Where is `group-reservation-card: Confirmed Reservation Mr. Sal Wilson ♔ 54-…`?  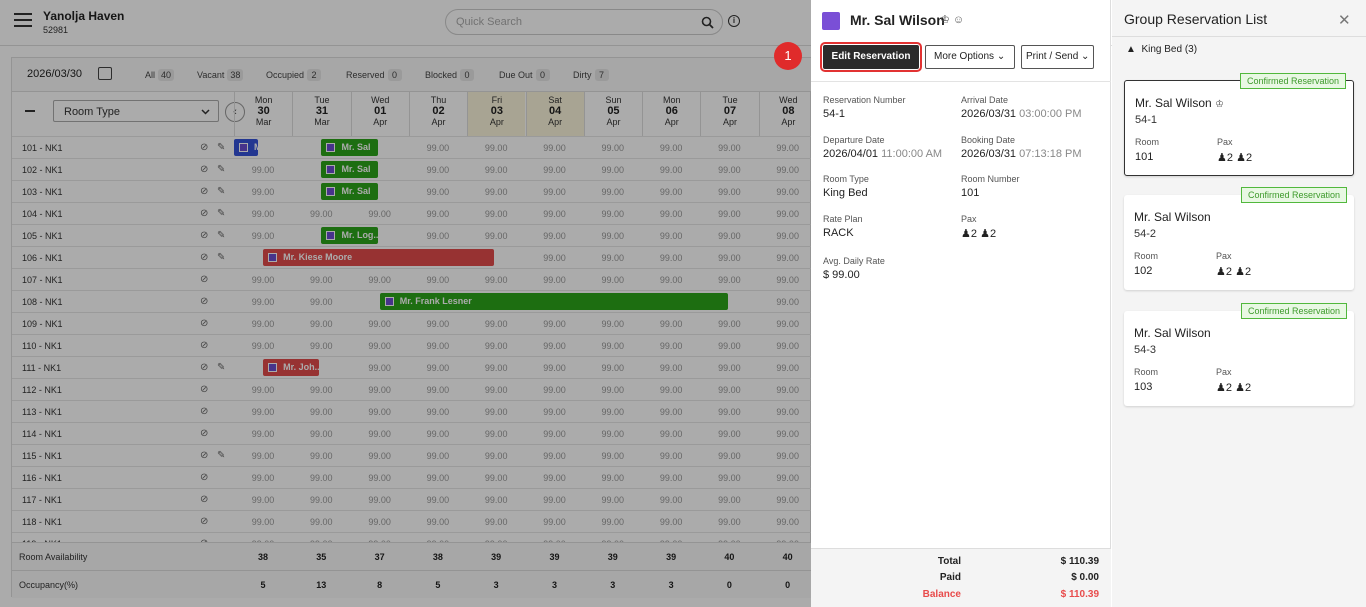
group-reservation-card: Confirmed Reservation Mr. Sal Wilson ♔ 54-… is located at coordinates (1239, 124).